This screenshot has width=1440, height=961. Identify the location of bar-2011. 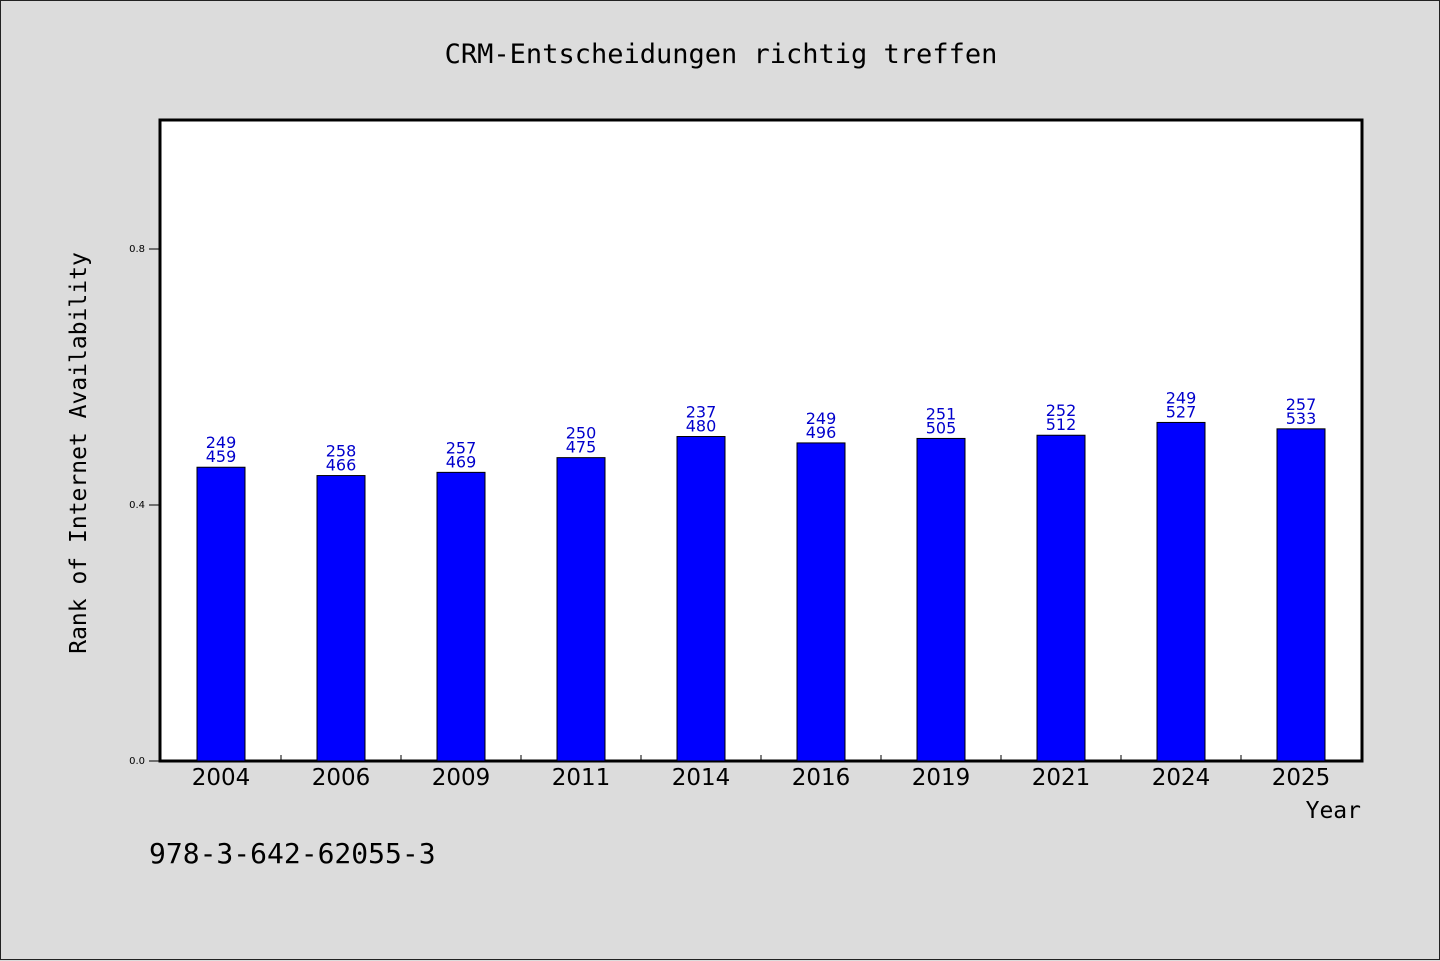
(581, 609).